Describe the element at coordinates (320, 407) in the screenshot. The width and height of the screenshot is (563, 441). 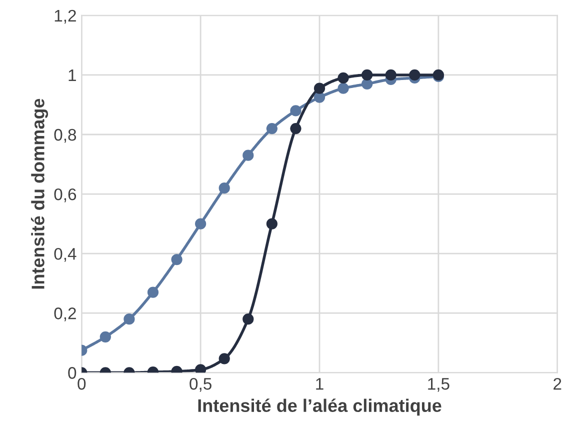
I see `x-axis-title: Intensité de l’aléa climatique` at that location.